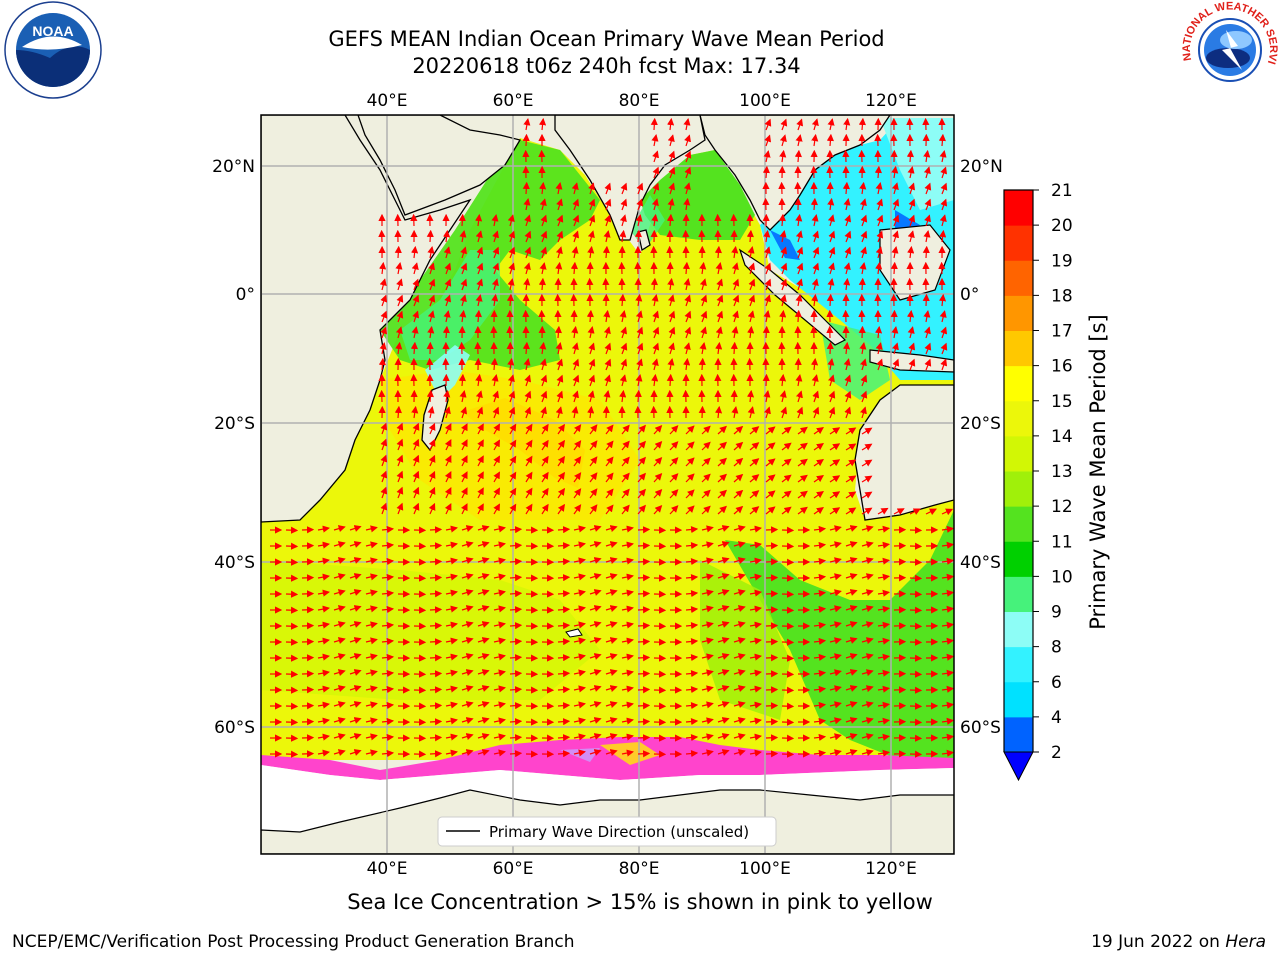 The image size is (1280, 960). Describe the element at coordinates (1062, 402) in the screenshot. I see `colorbar-tick-label: 15` at that location.